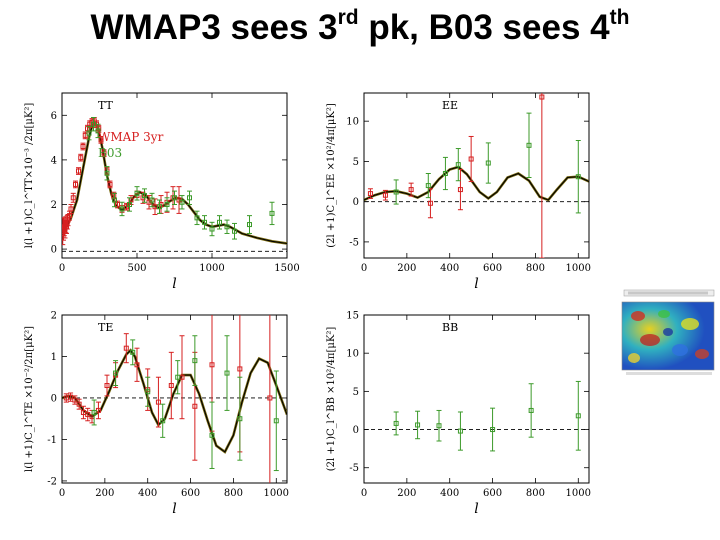  What do you see at coordinates (54, 116) in the screenshot?
I see `tt-ytick-label: 6` at bounding box center [54, 116].